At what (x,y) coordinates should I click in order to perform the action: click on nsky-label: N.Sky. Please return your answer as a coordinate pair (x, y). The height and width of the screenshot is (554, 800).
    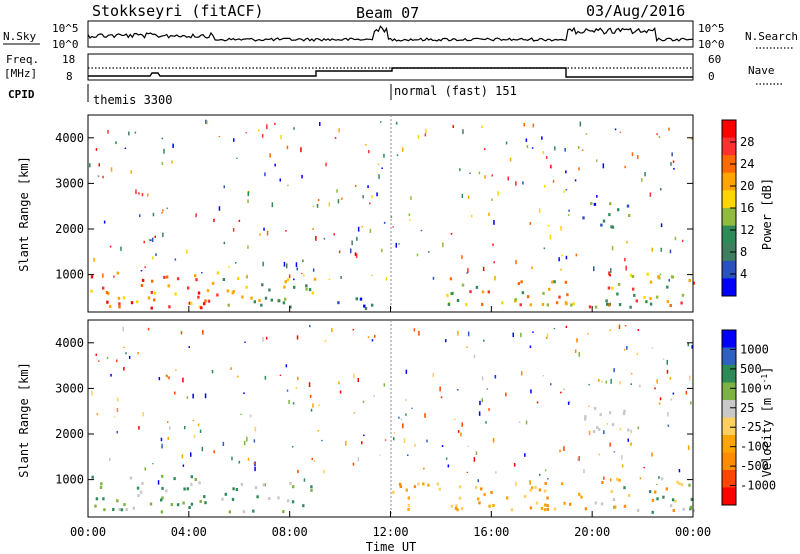
    Looking at the image, I should click on (19, 36).